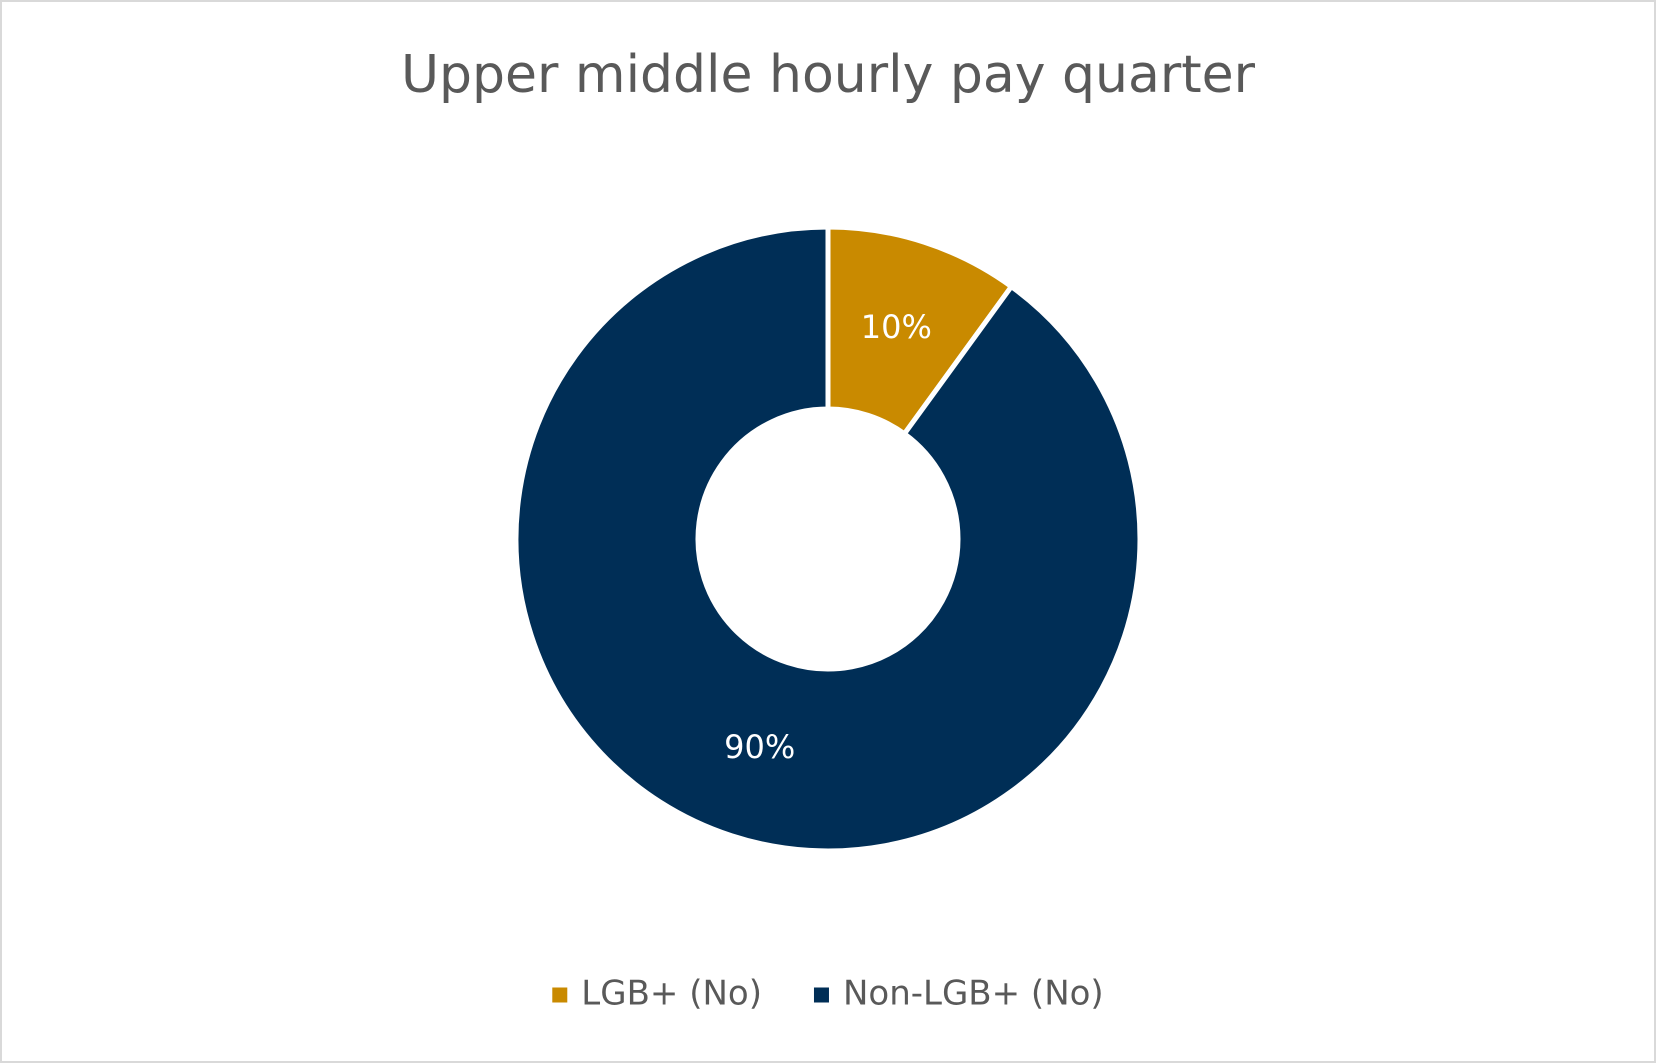 This screenshot has width=1656, height=1063. Describe the element at coordinates (973, 994) in the screenshot. I see `legend-label: Non-LGB+ (No)` at that location.